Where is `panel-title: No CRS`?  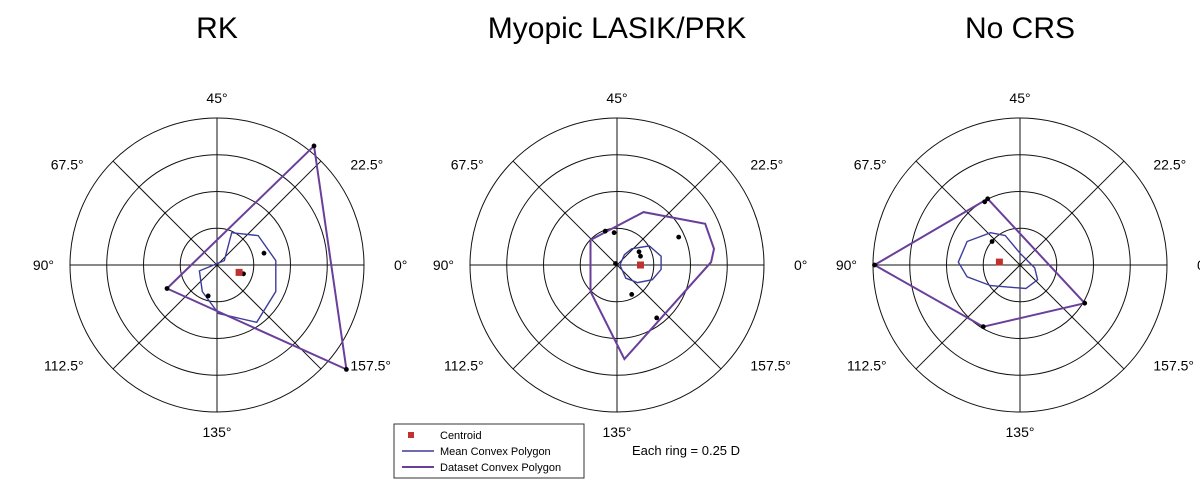
panel-title: No CRS is located at coordinates (1020, 28).